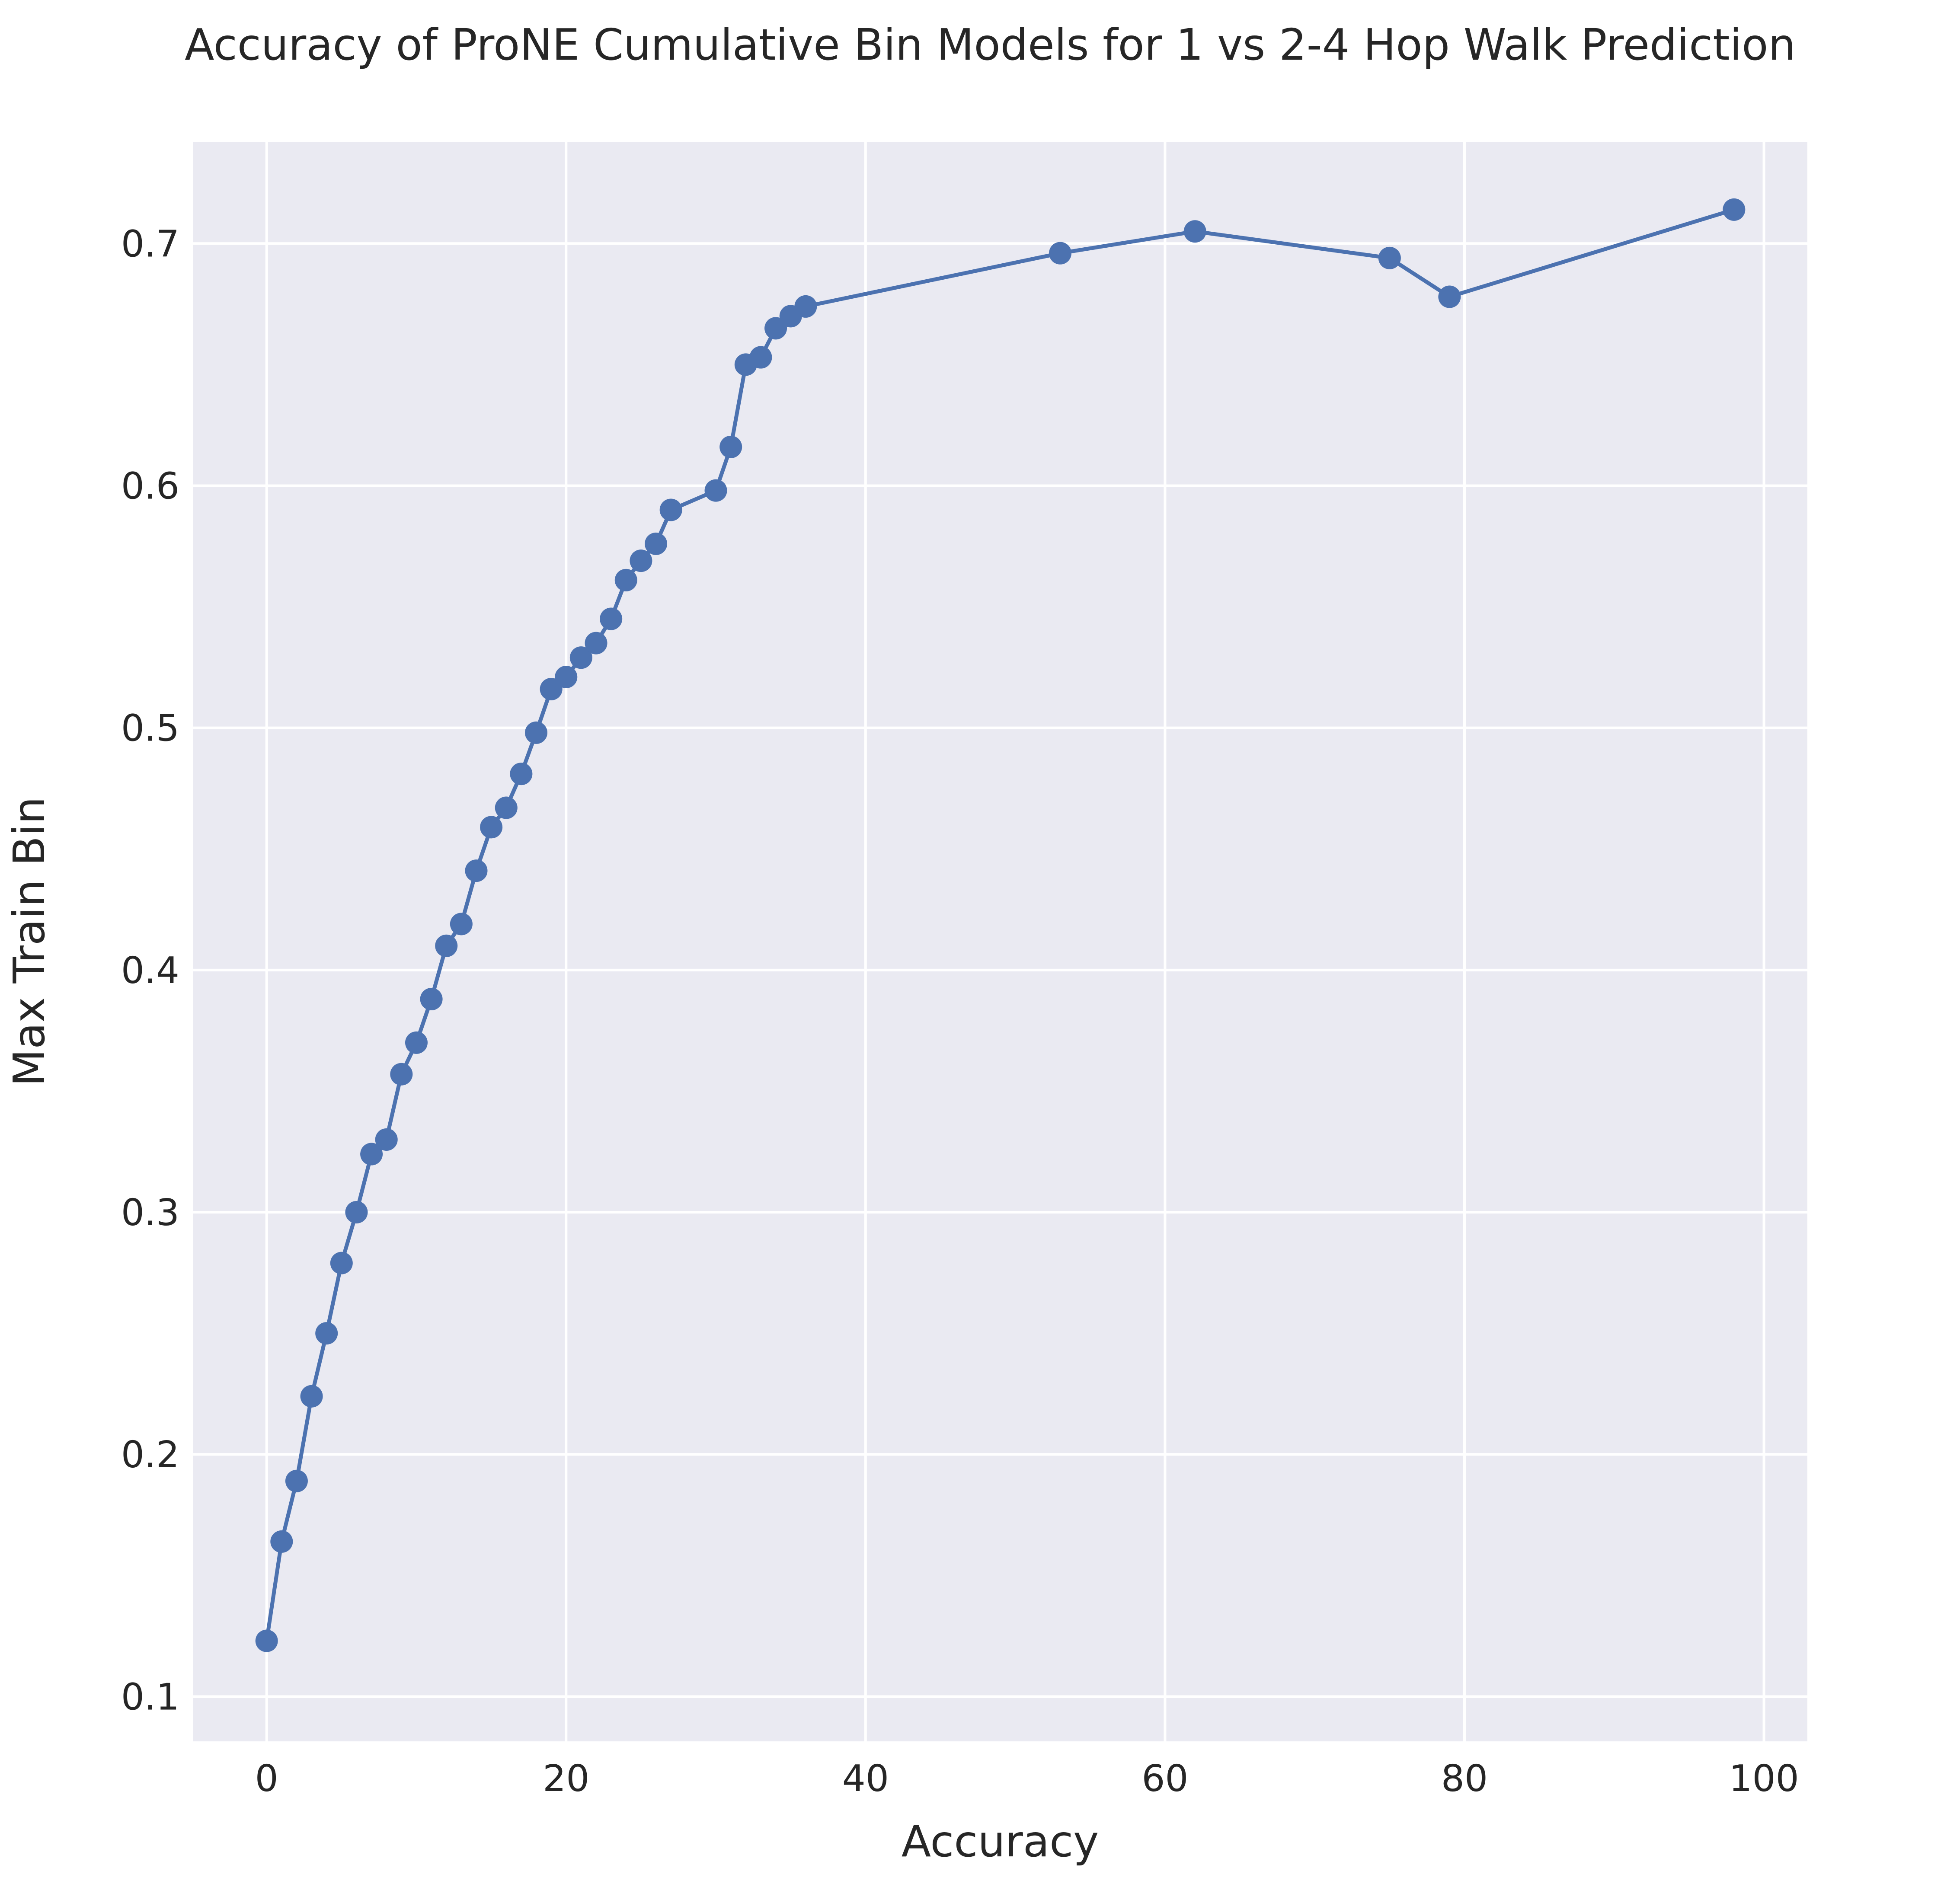 This screenshot has height=1897, width=1960. I want to click on y-tick-label: 0.6, so click(150, 486).